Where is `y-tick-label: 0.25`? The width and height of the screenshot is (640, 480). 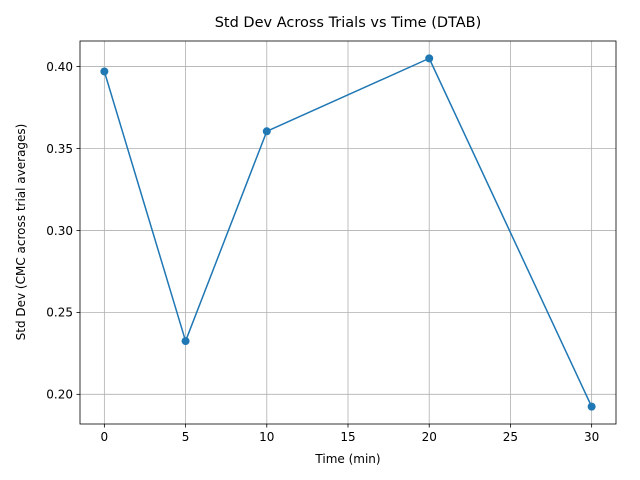 y-tick-label: 0.25 is located at coordinates (59, 313).